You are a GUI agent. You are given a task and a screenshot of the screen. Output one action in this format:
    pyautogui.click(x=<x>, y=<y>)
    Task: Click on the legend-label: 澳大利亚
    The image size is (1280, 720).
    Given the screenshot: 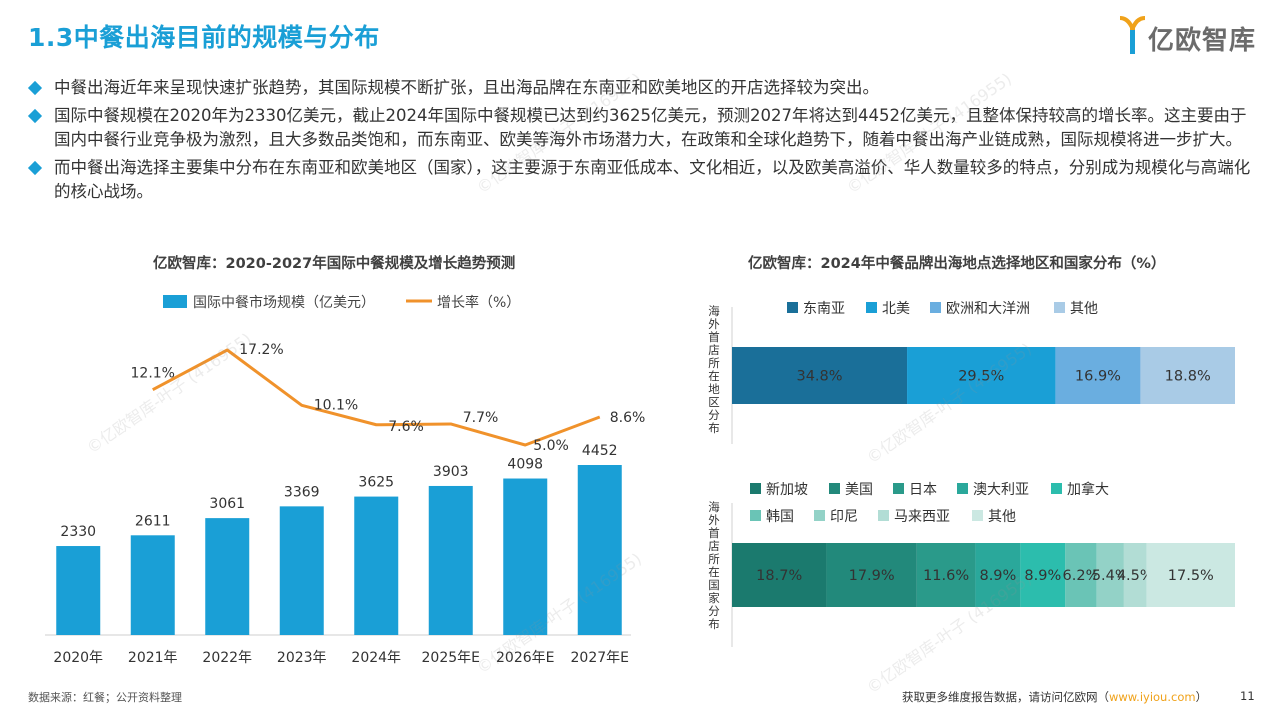 What is the action you would take?
    pyautogui.click(x=1001, y=490)
    